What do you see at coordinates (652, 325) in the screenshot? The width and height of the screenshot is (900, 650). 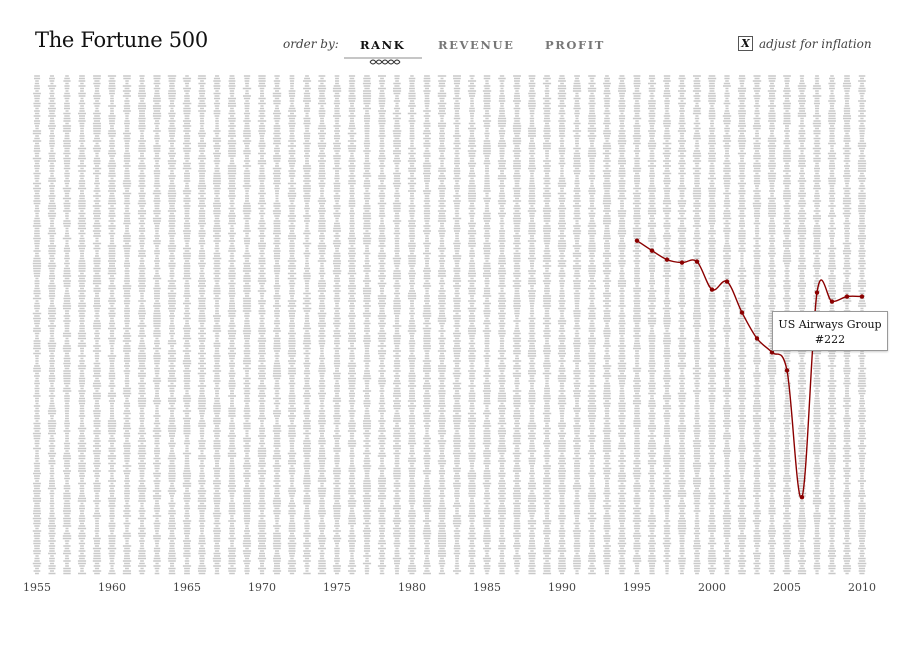 I see `year-column-1996` at bounding box center [652, 325].